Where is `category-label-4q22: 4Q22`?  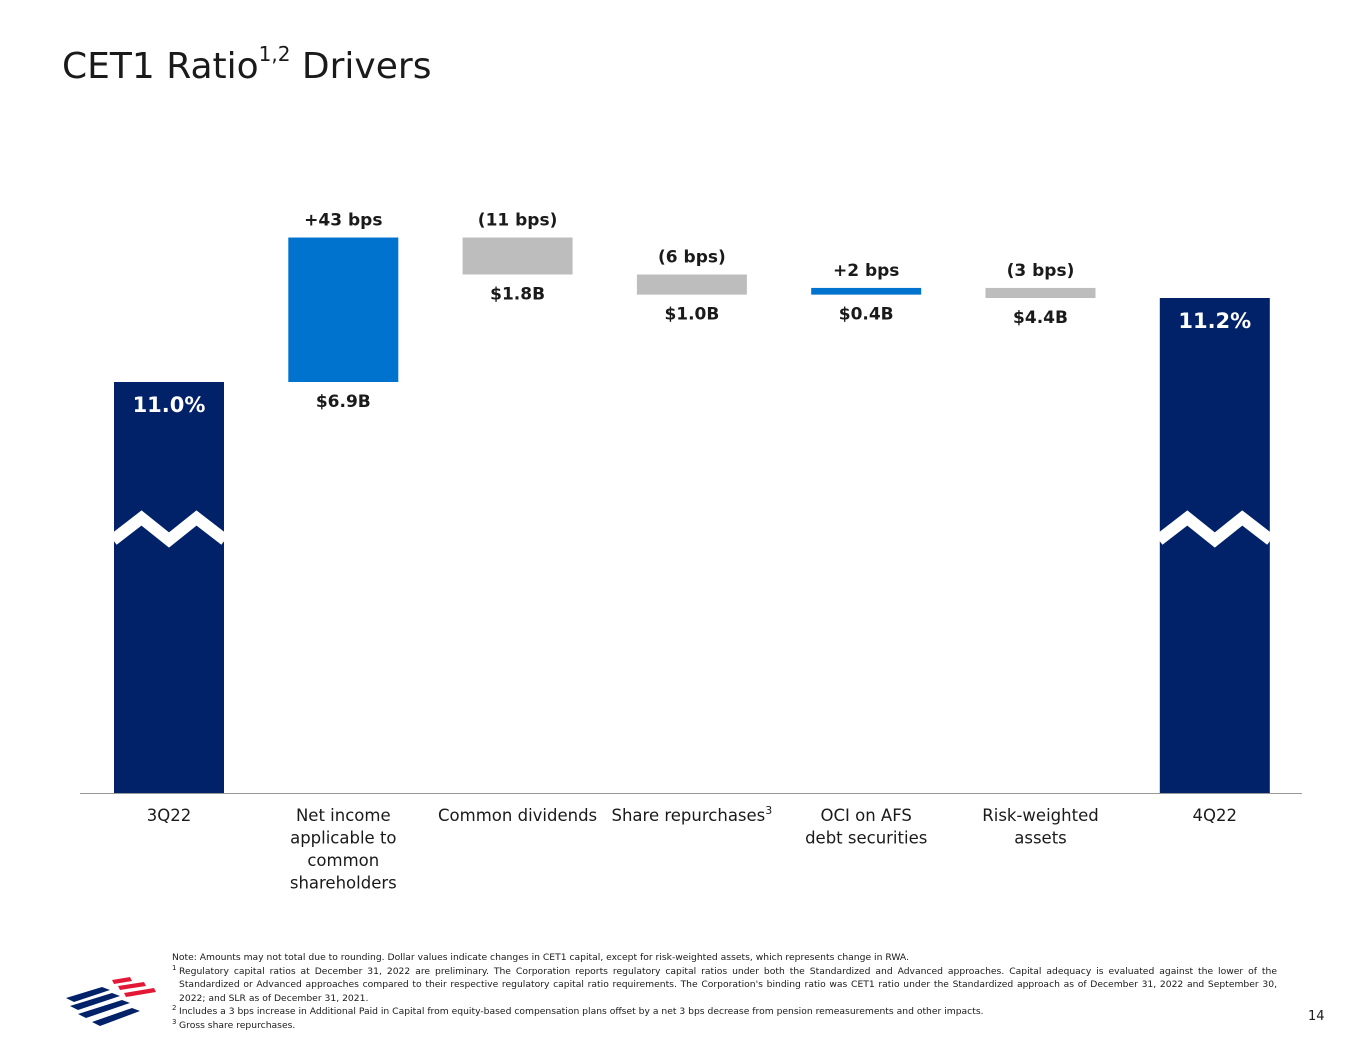 category-label-4q22: 4Q22 is located at coordinates (1215, 815).